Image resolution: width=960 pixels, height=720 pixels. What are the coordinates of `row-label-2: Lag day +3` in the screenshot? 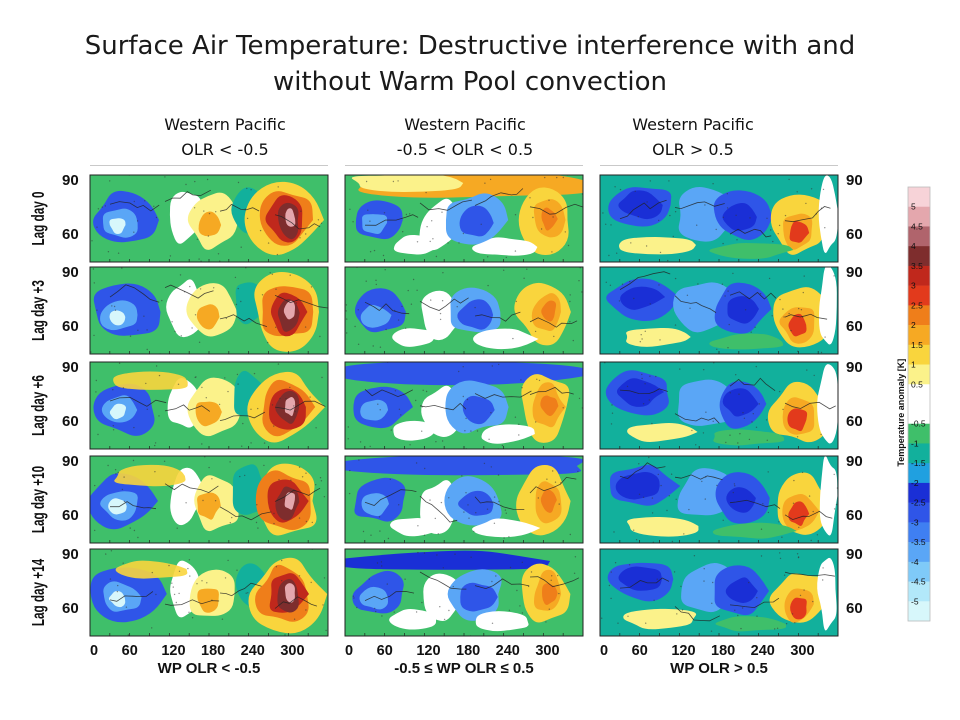 It's located at (39, 310).